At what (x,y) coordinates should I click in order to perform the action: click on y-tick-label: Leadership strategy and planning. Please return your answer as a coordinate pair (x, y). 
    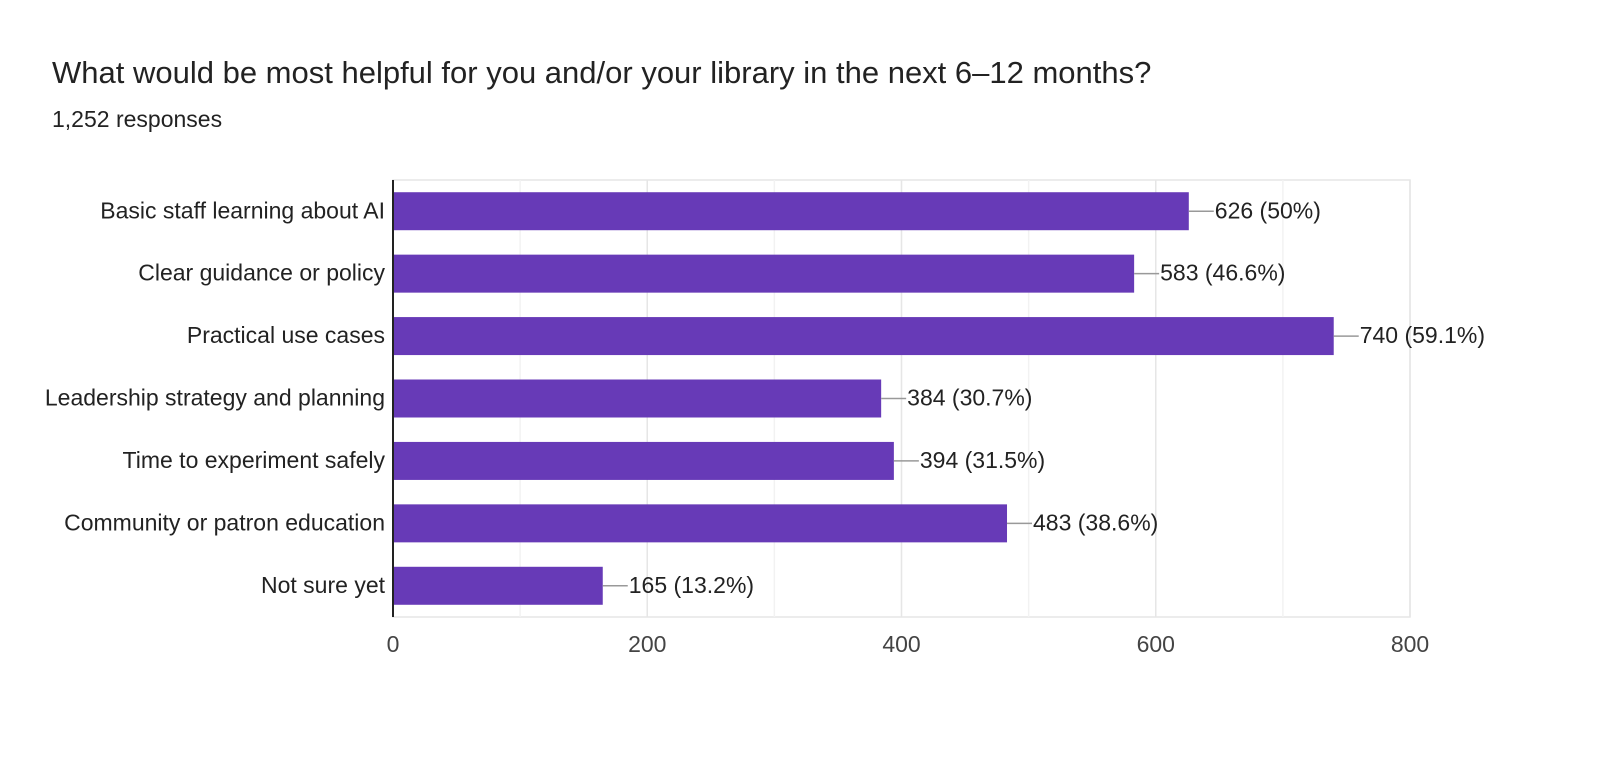
    Looking at the image, I should click on (215, 398).